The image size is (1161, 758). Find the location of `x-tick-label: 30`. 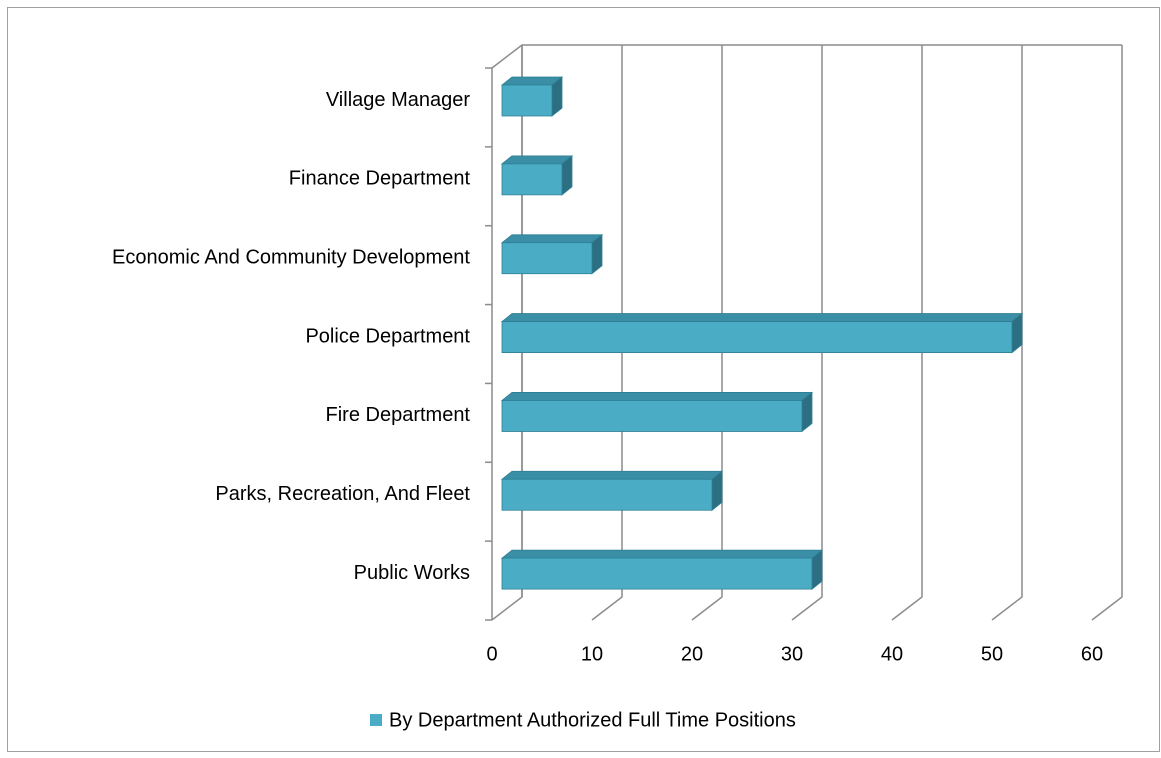

x-tick-label: 30 is located at coordinates (792, 654).